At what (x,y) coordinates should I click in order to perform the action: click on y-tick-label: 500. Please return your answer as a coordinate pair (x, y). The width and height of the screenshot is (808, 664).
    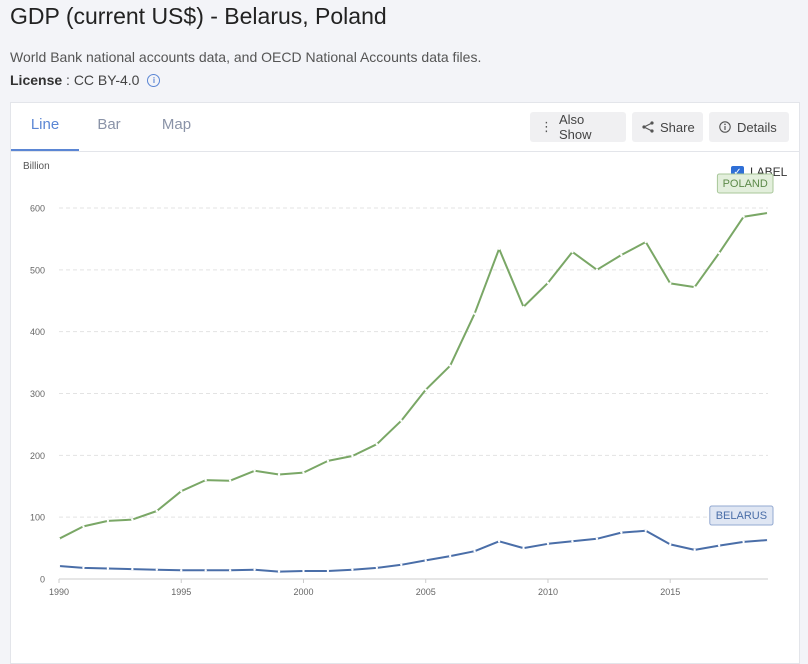
    Looking at the image, I should click on (37, 270).